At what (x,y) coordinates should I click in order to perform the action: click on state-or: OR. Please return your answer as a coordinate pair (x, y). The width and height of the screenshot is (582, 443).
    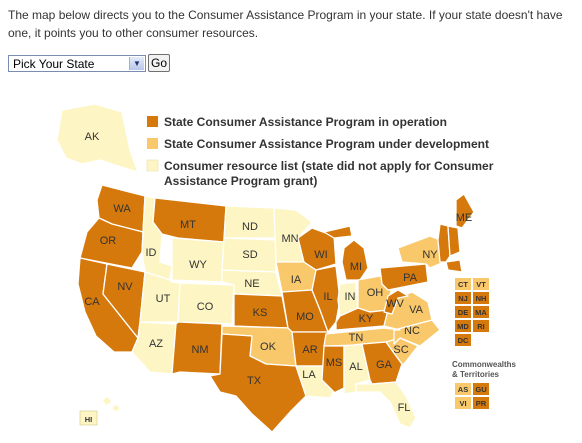
    Looking at the image, I should click on (111, 243).